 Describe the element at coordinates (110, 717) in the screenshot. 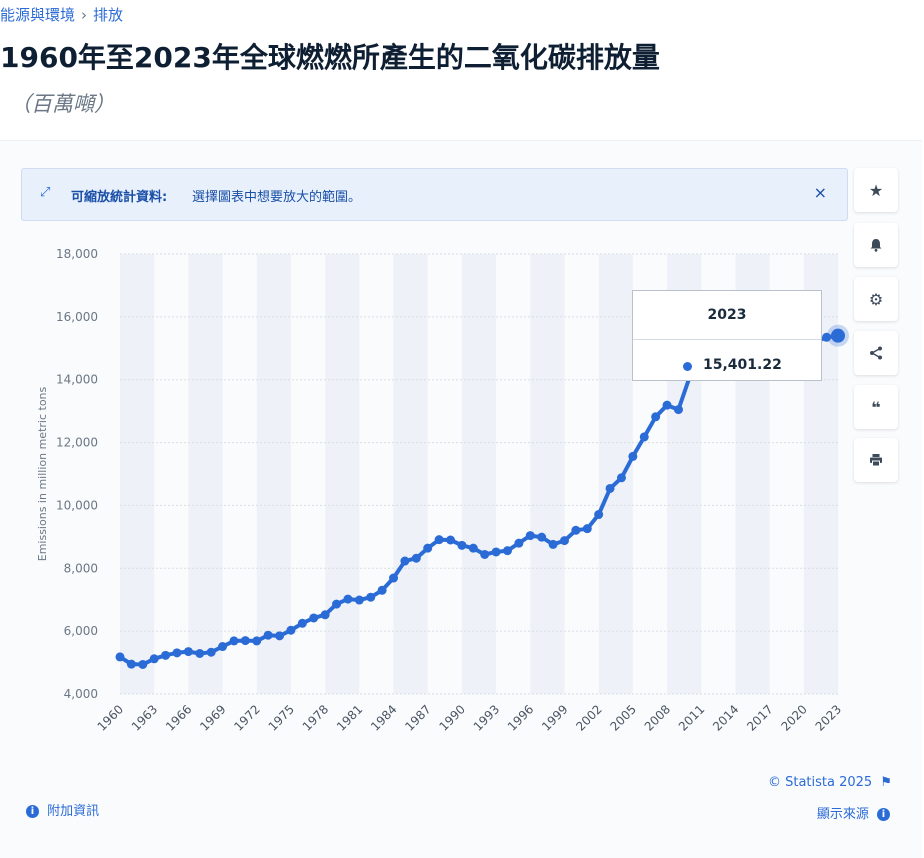

I see `x-tick-label: 1960` at that location.